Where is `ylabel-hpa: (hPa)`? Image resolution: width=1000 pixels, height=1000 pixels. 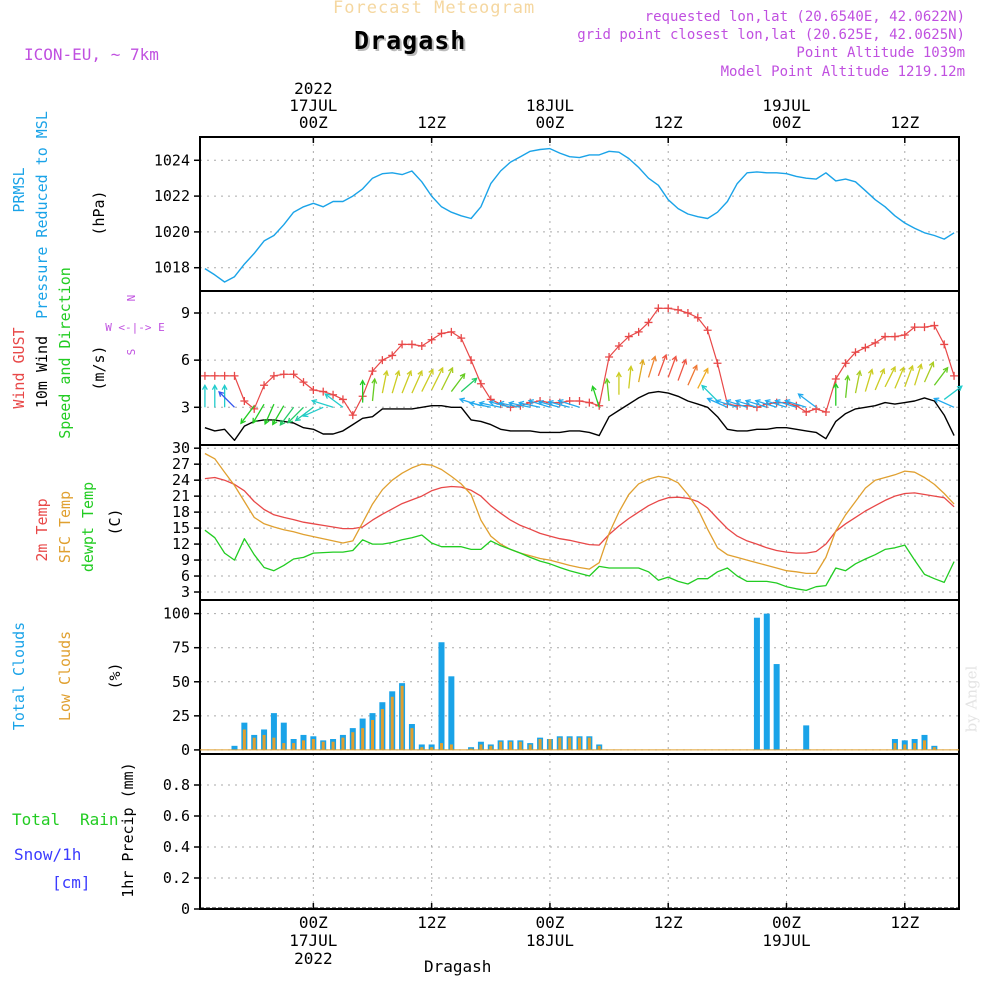
ylabel-hpa: (hPa) is located at coordinates (99, 212).